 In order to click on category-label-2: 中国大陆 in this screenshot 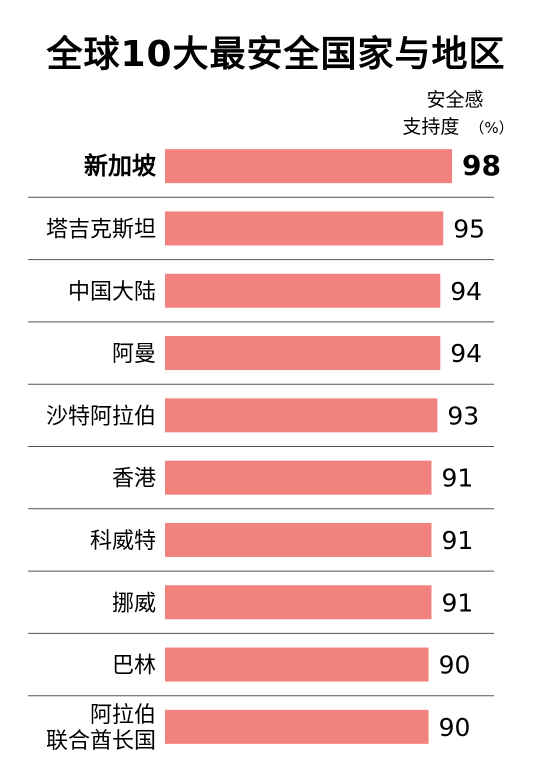, I will do `click(112, 292)`.